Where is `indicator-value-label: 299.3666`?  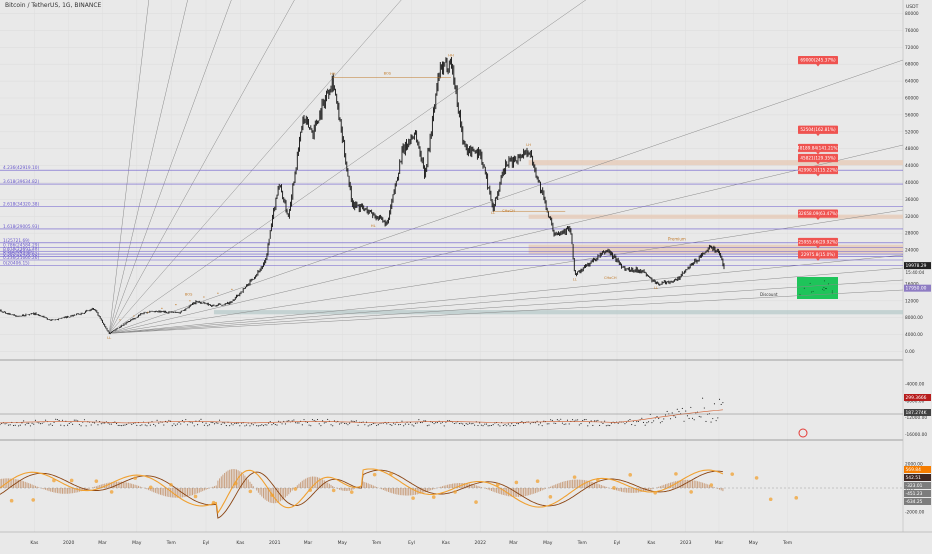
indicator-value-label: 299.3666 is located at coordinates (916, 398).